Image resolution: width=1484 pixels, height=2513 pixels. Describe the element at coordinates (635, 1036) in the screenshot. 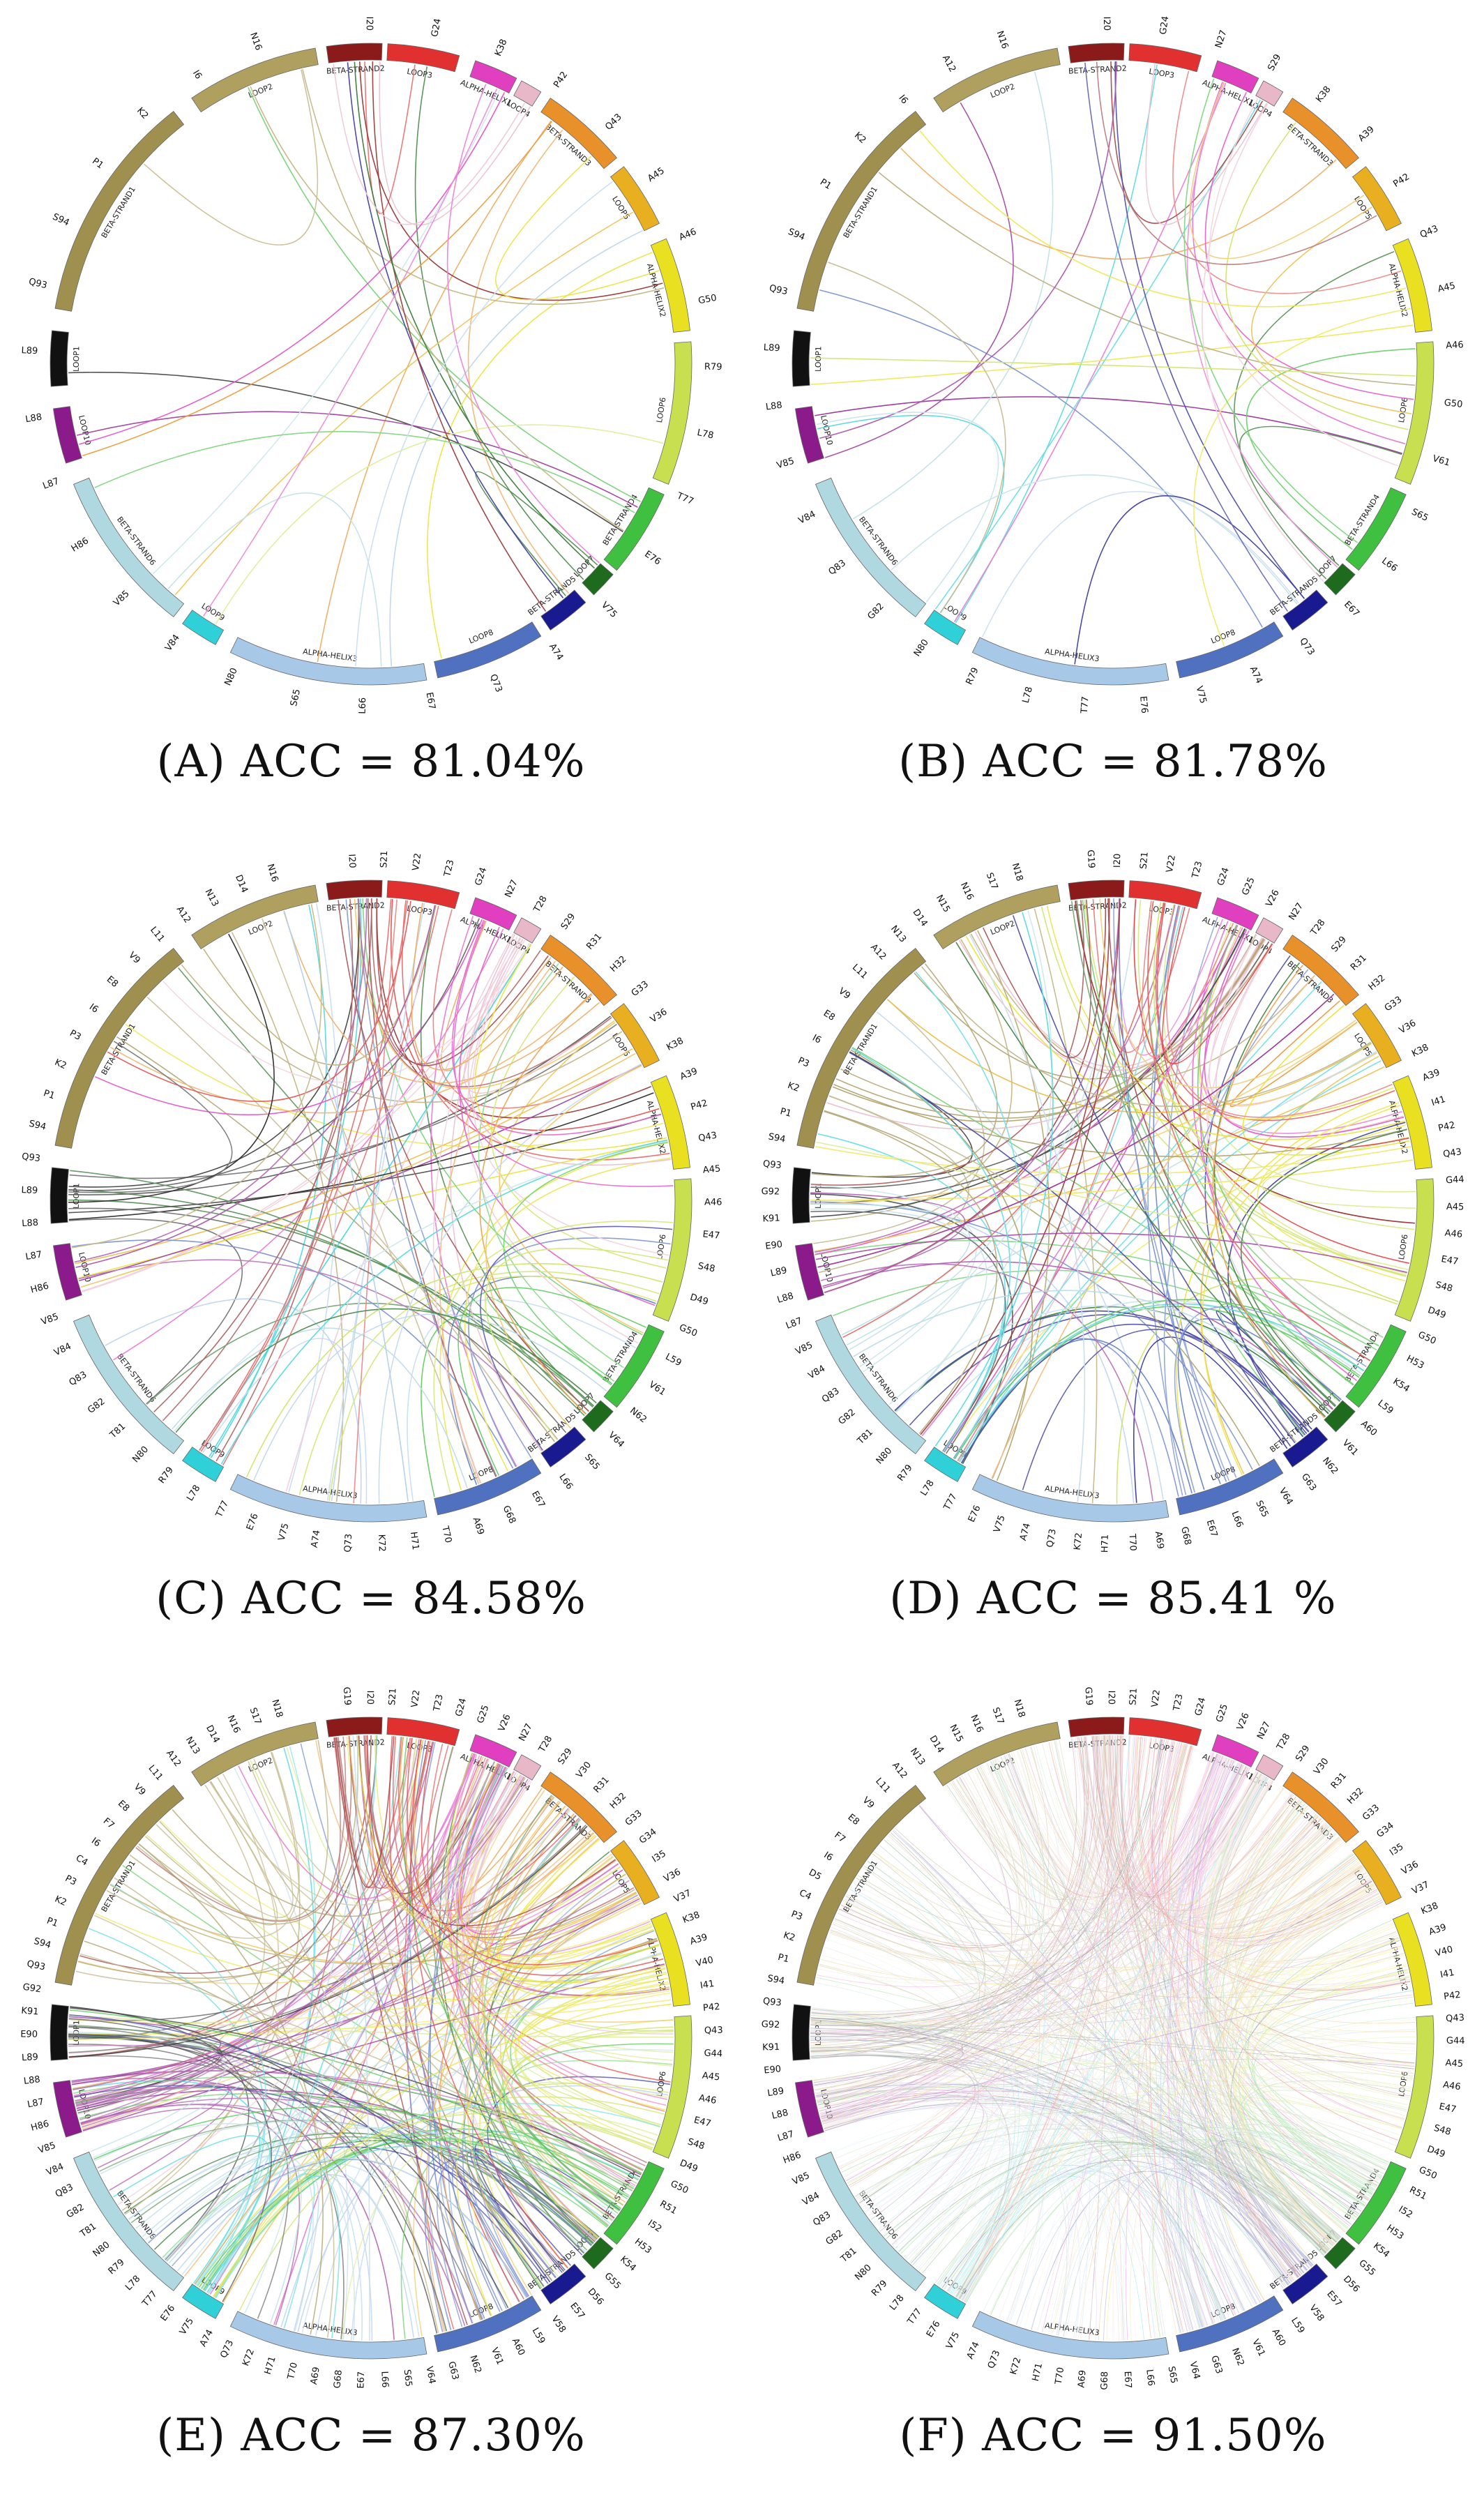

I see `segment-loop5` at that location.